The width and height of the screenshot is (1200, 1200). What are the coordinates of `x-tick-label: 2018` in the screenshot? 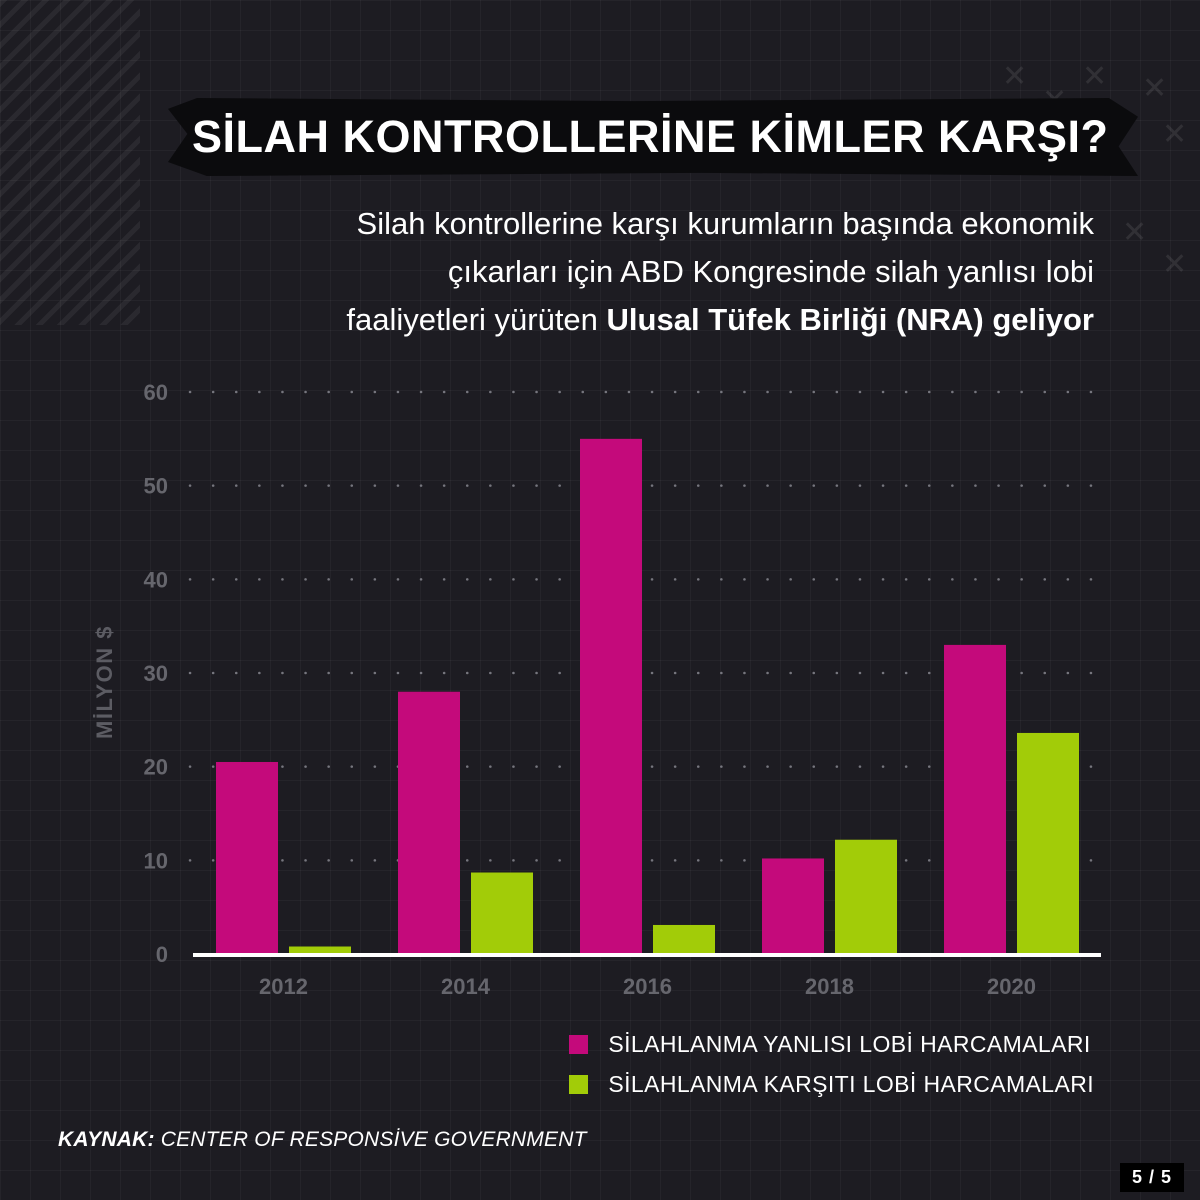 It's located at (829, 986).